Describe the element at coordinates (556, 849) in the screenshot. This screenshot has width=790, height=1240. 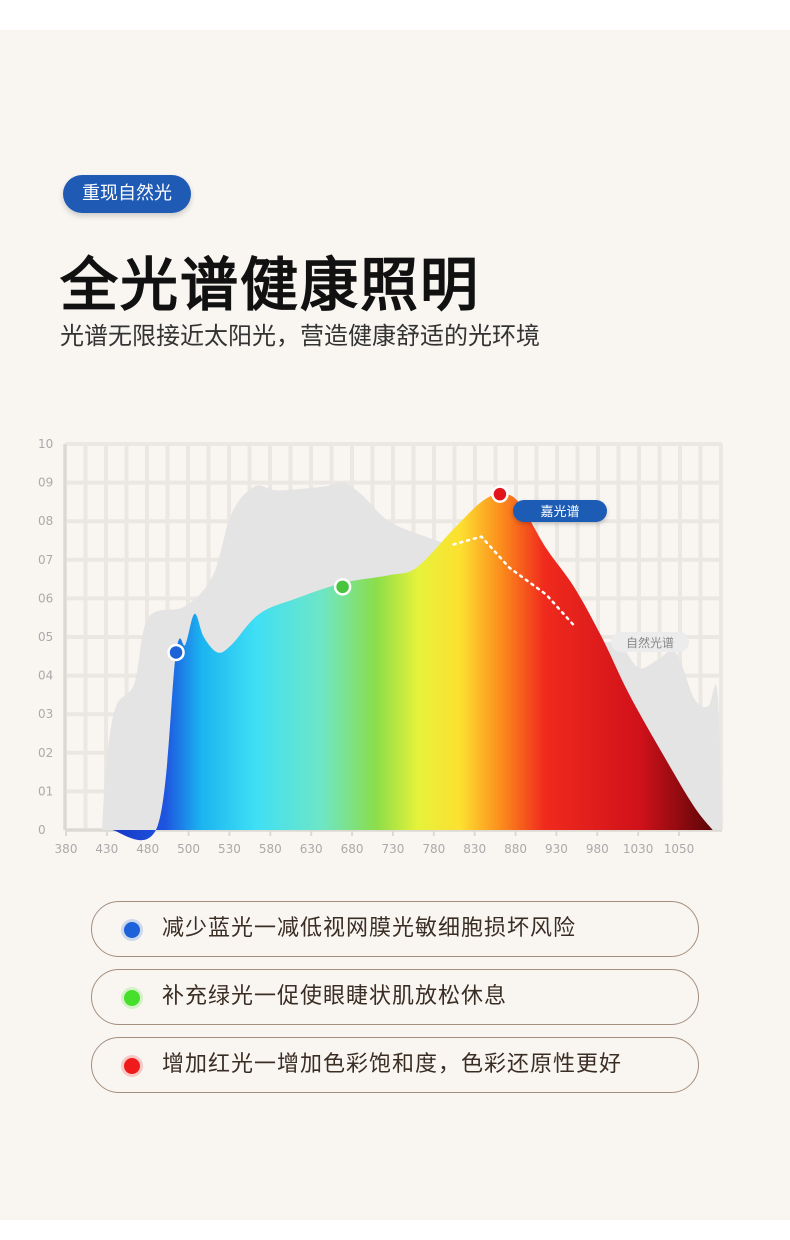
I see `x-tick-label: 930` at that location.